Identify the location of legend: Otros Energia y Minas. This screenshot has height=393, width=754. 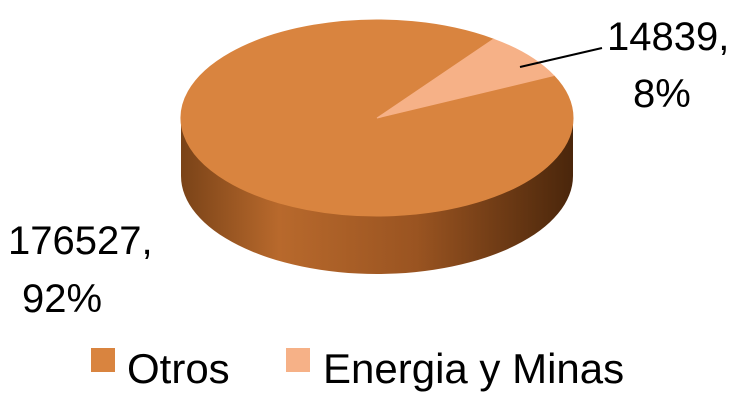
(357, 368).